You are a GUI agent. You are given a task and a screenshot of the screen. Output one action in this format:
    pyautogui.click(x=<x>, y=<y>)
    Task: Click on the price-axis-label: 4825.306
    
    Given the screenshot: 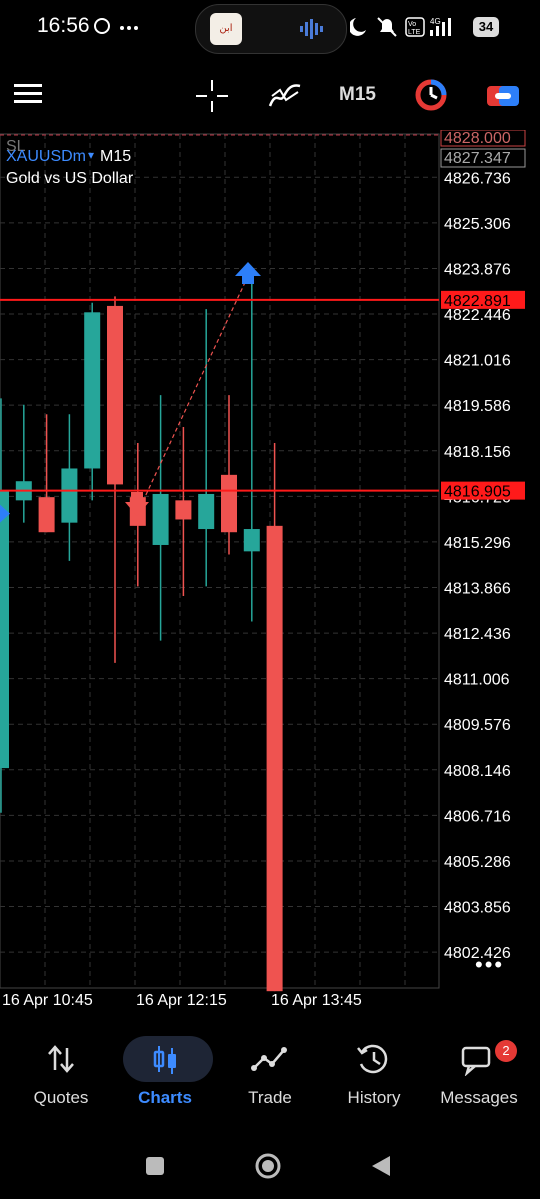 What is the action you would take?
    pyautogui.click(x=477, y=224)
    